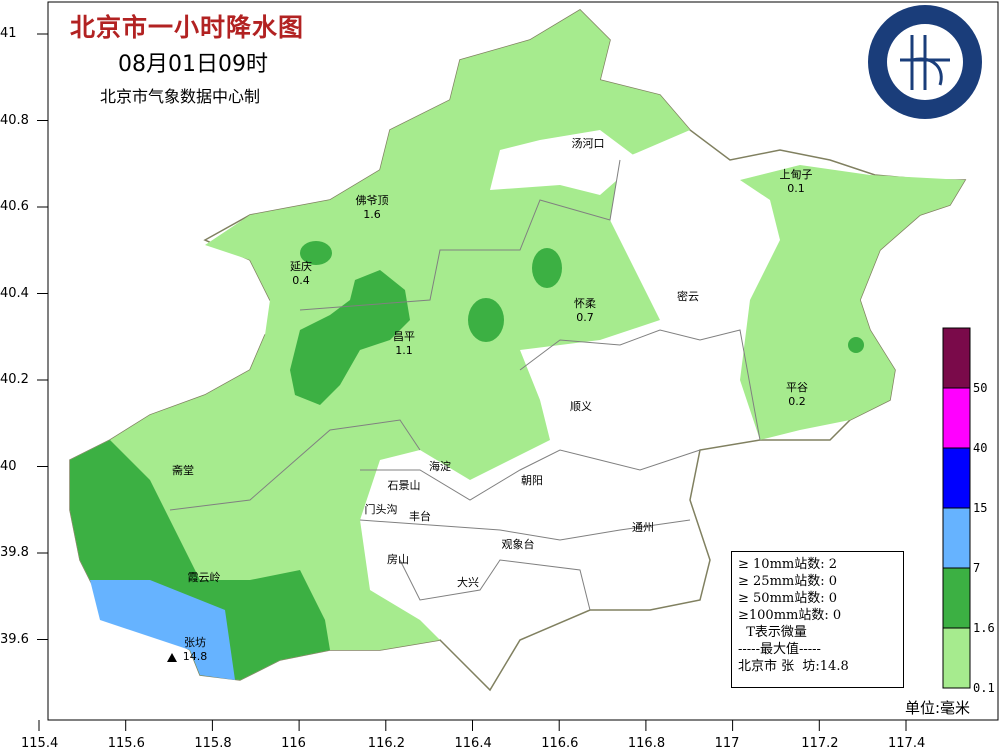  What do you see at coordinates (14, 120) in the screenshot?
I see `y-tick-label: 40.8` at bounding box center [14, 120].